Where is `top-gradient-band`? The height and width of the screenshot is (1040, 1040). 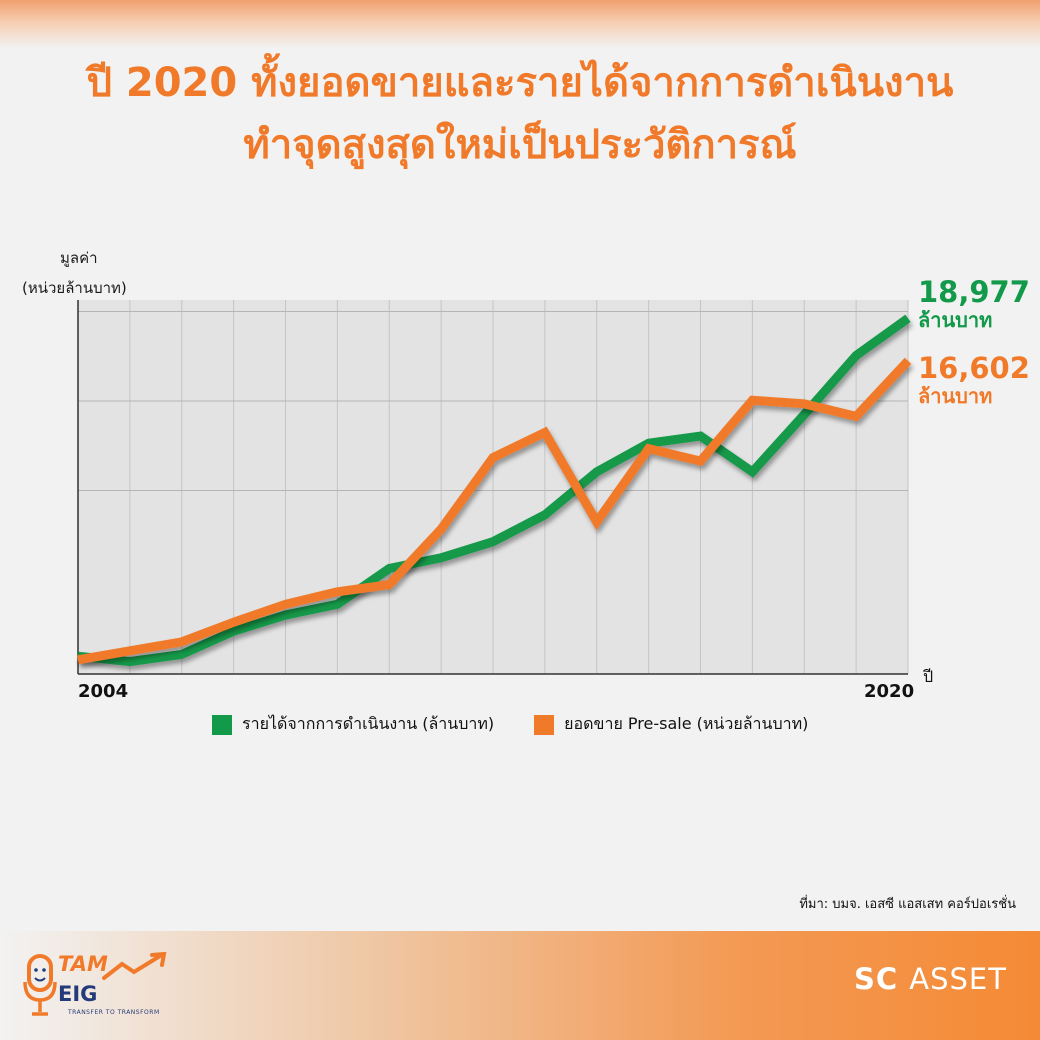
top-gradient-band is located at coordinates (520, 24).